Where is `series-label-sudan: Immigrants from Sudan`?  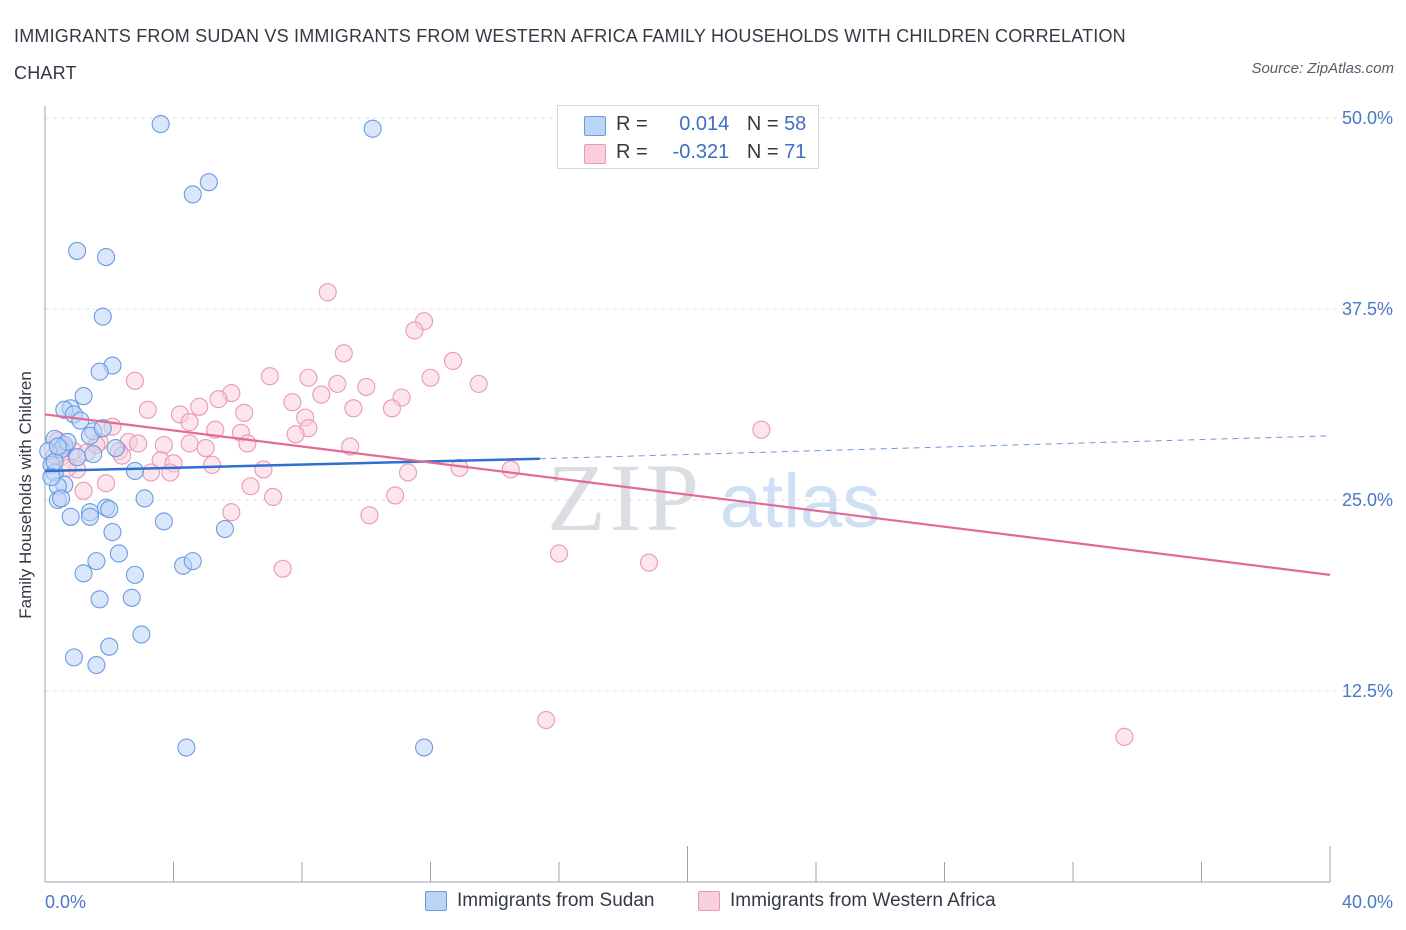 series-label-sudan: Immigrants from Sudan is located at coordinates (556, 900).